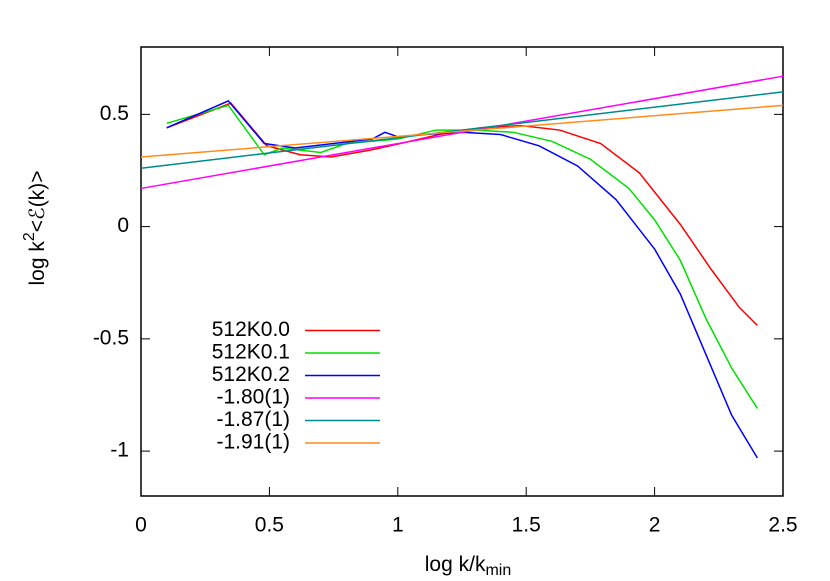 The height and width of the screenshot is (581, 830). Describe the element at coordinates (251, 352) in the screenshot. I see `legend-label: 512K0.1` at that location.